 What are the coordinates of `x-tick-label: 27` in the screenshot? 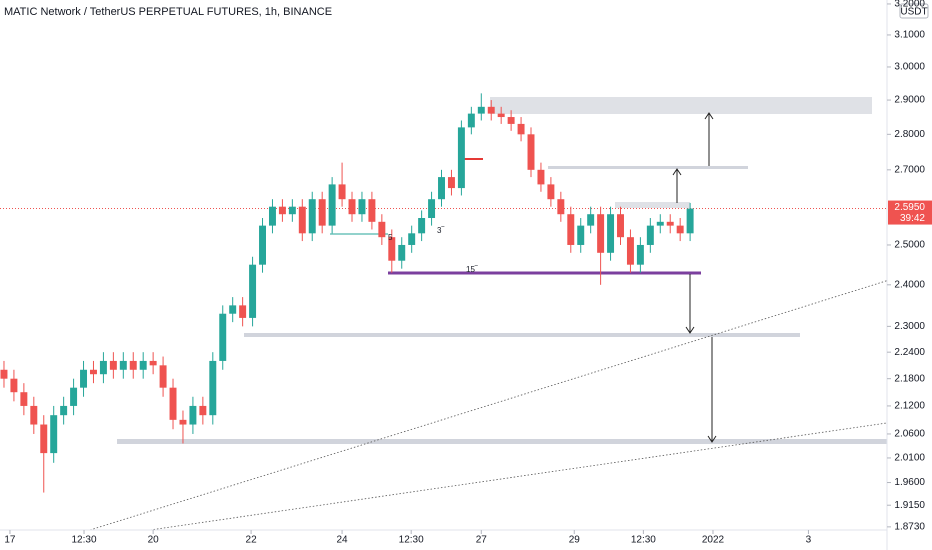 It's located at (482, 540).